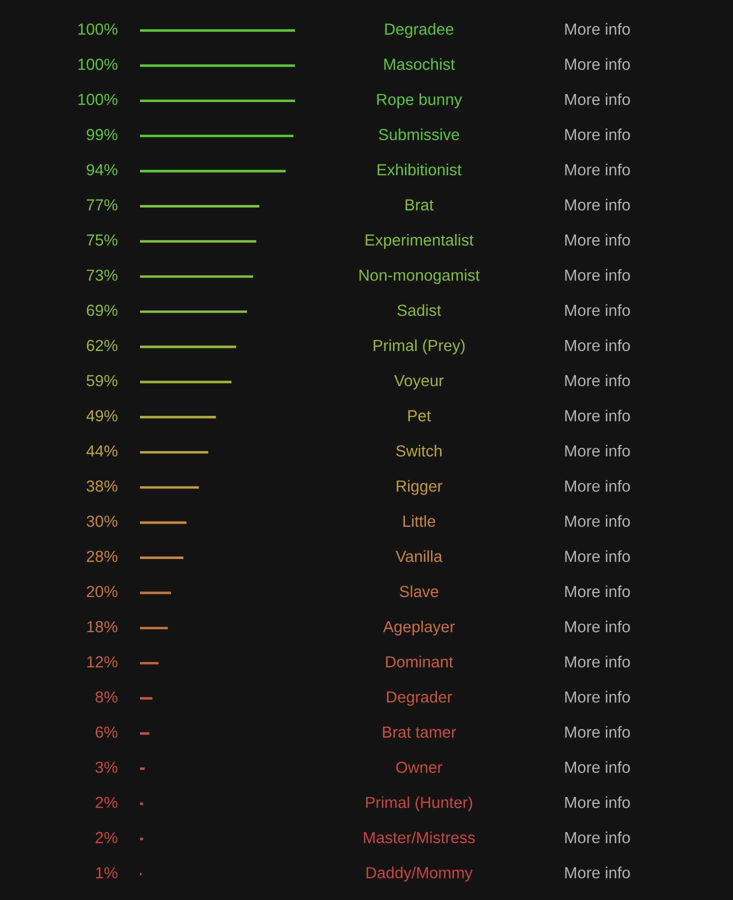 Image resolution: width=733 pixels, height=900 pixels. I want to click on data-label: 3%, so click(107, 767).